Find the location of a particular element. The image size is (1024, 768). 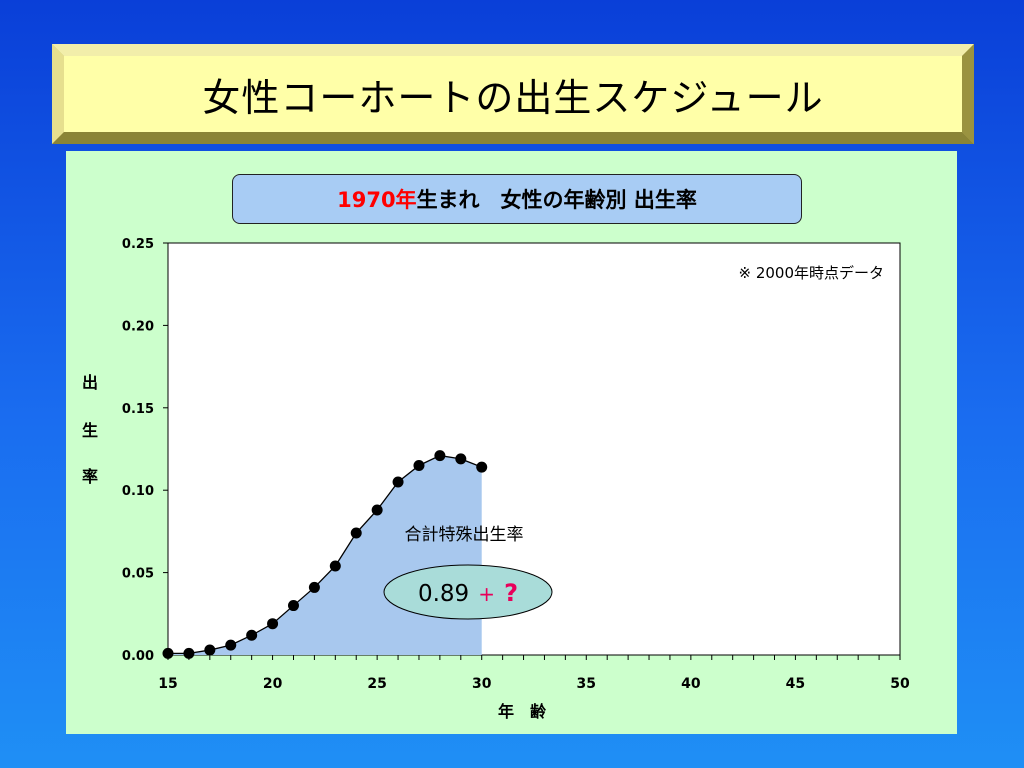

x-axis-label: 年 齢 is located at coordinates (522, 711).